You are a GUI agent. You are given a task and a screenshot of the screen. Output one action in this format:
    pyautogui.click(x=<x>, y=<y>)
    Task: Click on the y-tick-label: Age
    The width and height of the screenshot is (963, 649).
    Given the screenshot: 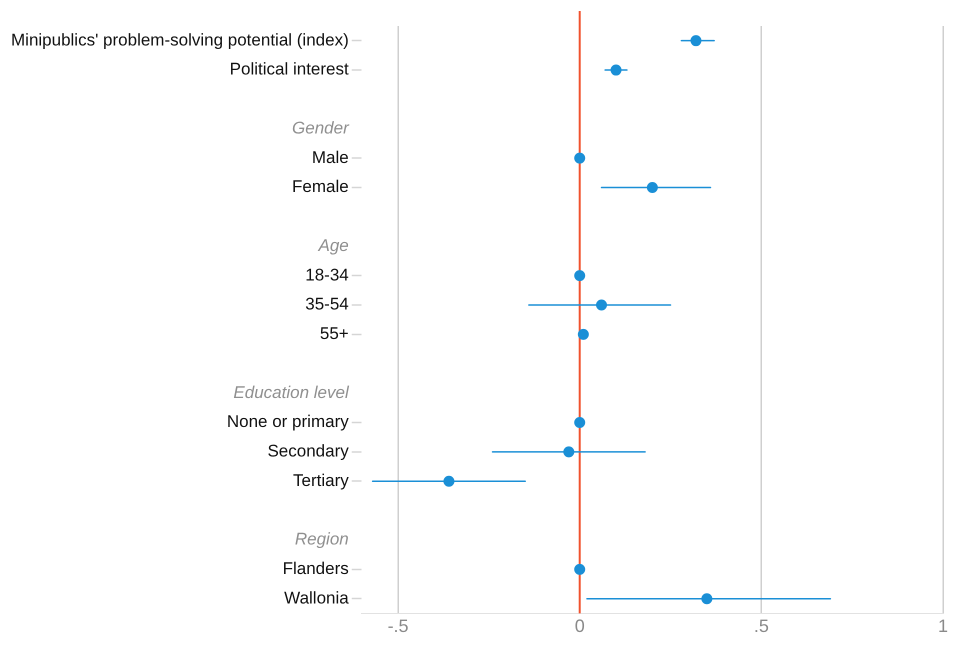 What is the action you would take?
    pyautogui.click(x=333, y=246)
    